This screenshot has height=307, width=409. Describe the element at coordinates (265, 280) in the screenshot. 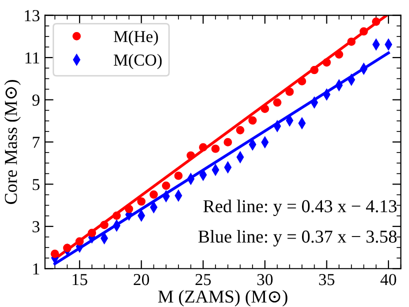

I see `x-tick-label: 30` at that location.